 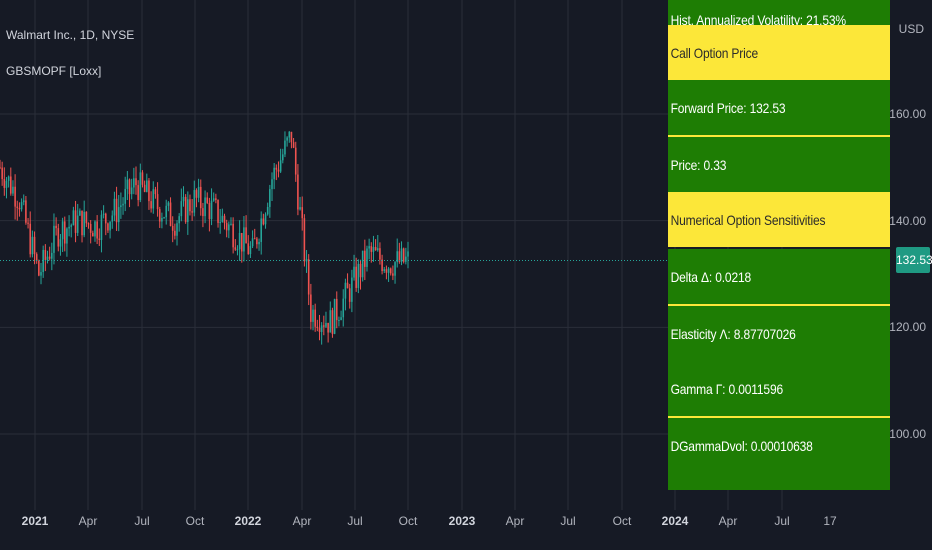 What do you see at coordinates (907, 434) in the screenshot?
I see `price-tick-label: 100.00` at bounding box center [907, 434].